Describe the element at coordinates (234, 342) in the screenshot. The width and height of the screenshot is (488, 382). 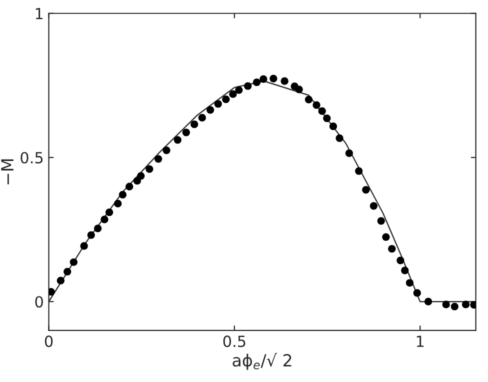
I see `x-tick-label: 0.5` at that location.